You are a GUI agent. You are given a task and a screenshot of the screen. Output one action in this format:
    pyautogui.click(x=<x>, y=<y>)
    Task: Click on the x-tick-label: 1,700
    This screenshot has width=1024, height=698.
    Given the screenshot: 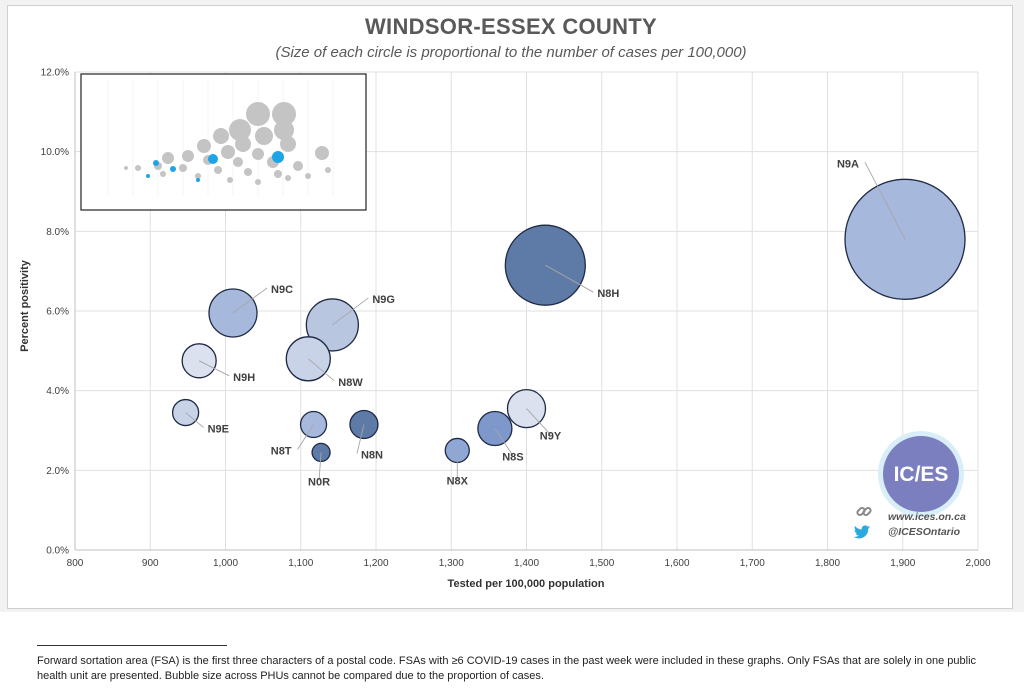 What is the action you would take?
    pyautogui.click(x=752, y=563)
    